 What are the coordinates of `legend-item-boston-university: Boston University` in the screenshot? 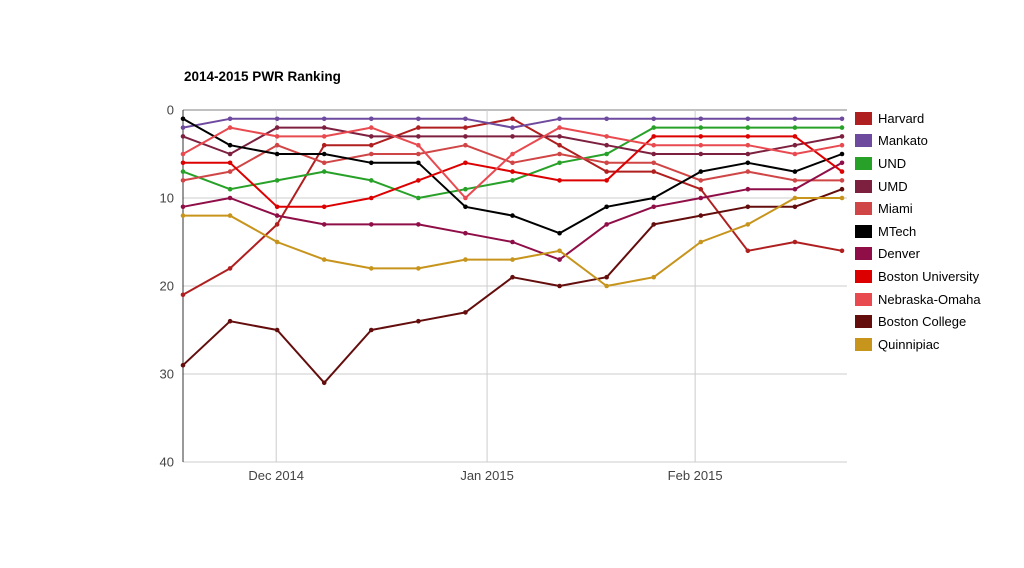 It's located at (918, 276).